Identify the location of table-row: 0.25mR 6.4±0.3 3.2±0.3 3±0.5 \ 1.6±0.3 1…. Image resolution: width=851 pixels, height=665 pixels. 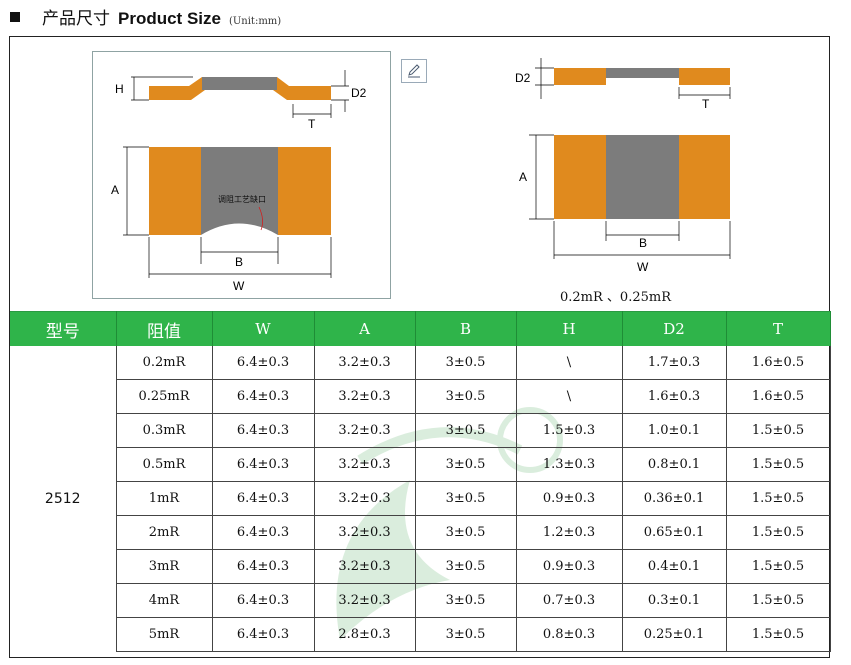
(420, 396).